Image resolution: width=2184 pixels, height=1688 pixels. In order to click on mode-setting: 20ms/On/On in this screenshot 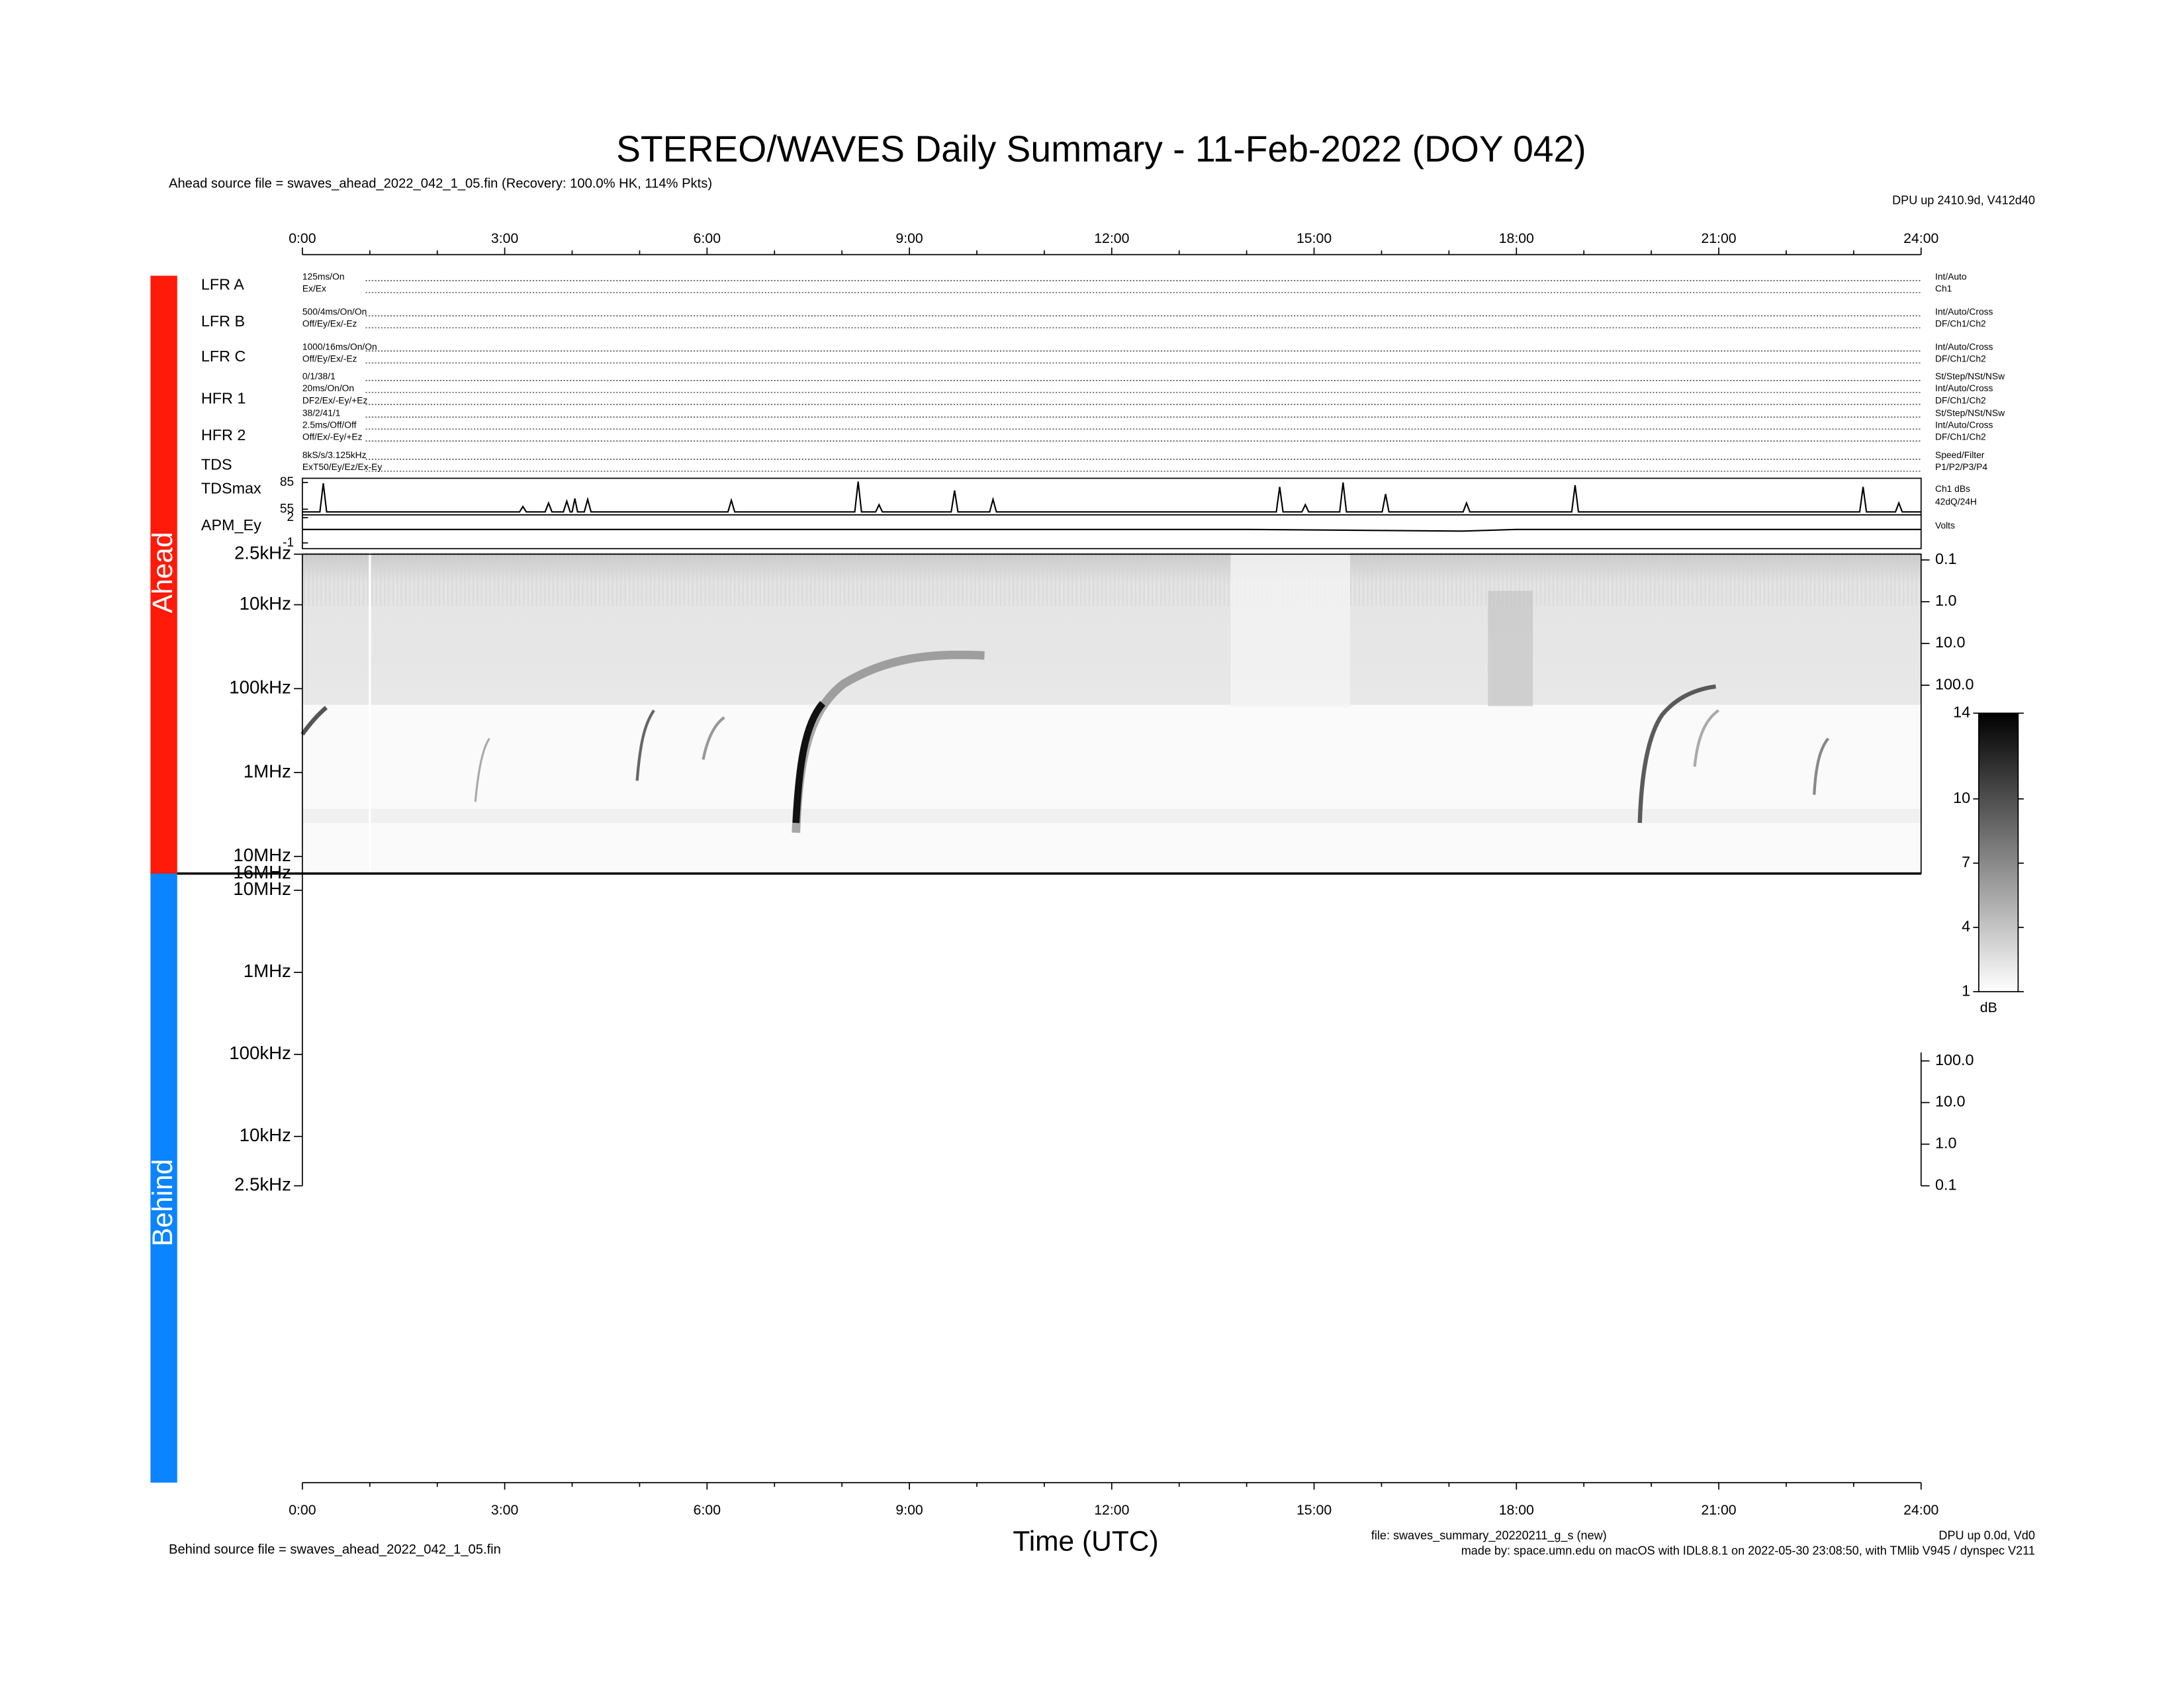, I will do `click(328, 388)`.